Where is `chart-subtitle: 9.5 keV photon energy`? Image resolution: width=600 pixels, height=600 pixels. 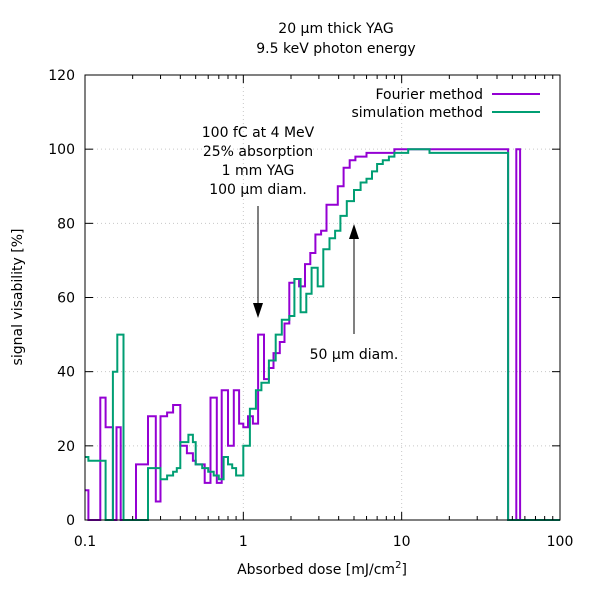 chart-subtitle: 9.5 keV photon energy is located at coordinates (335, 49).